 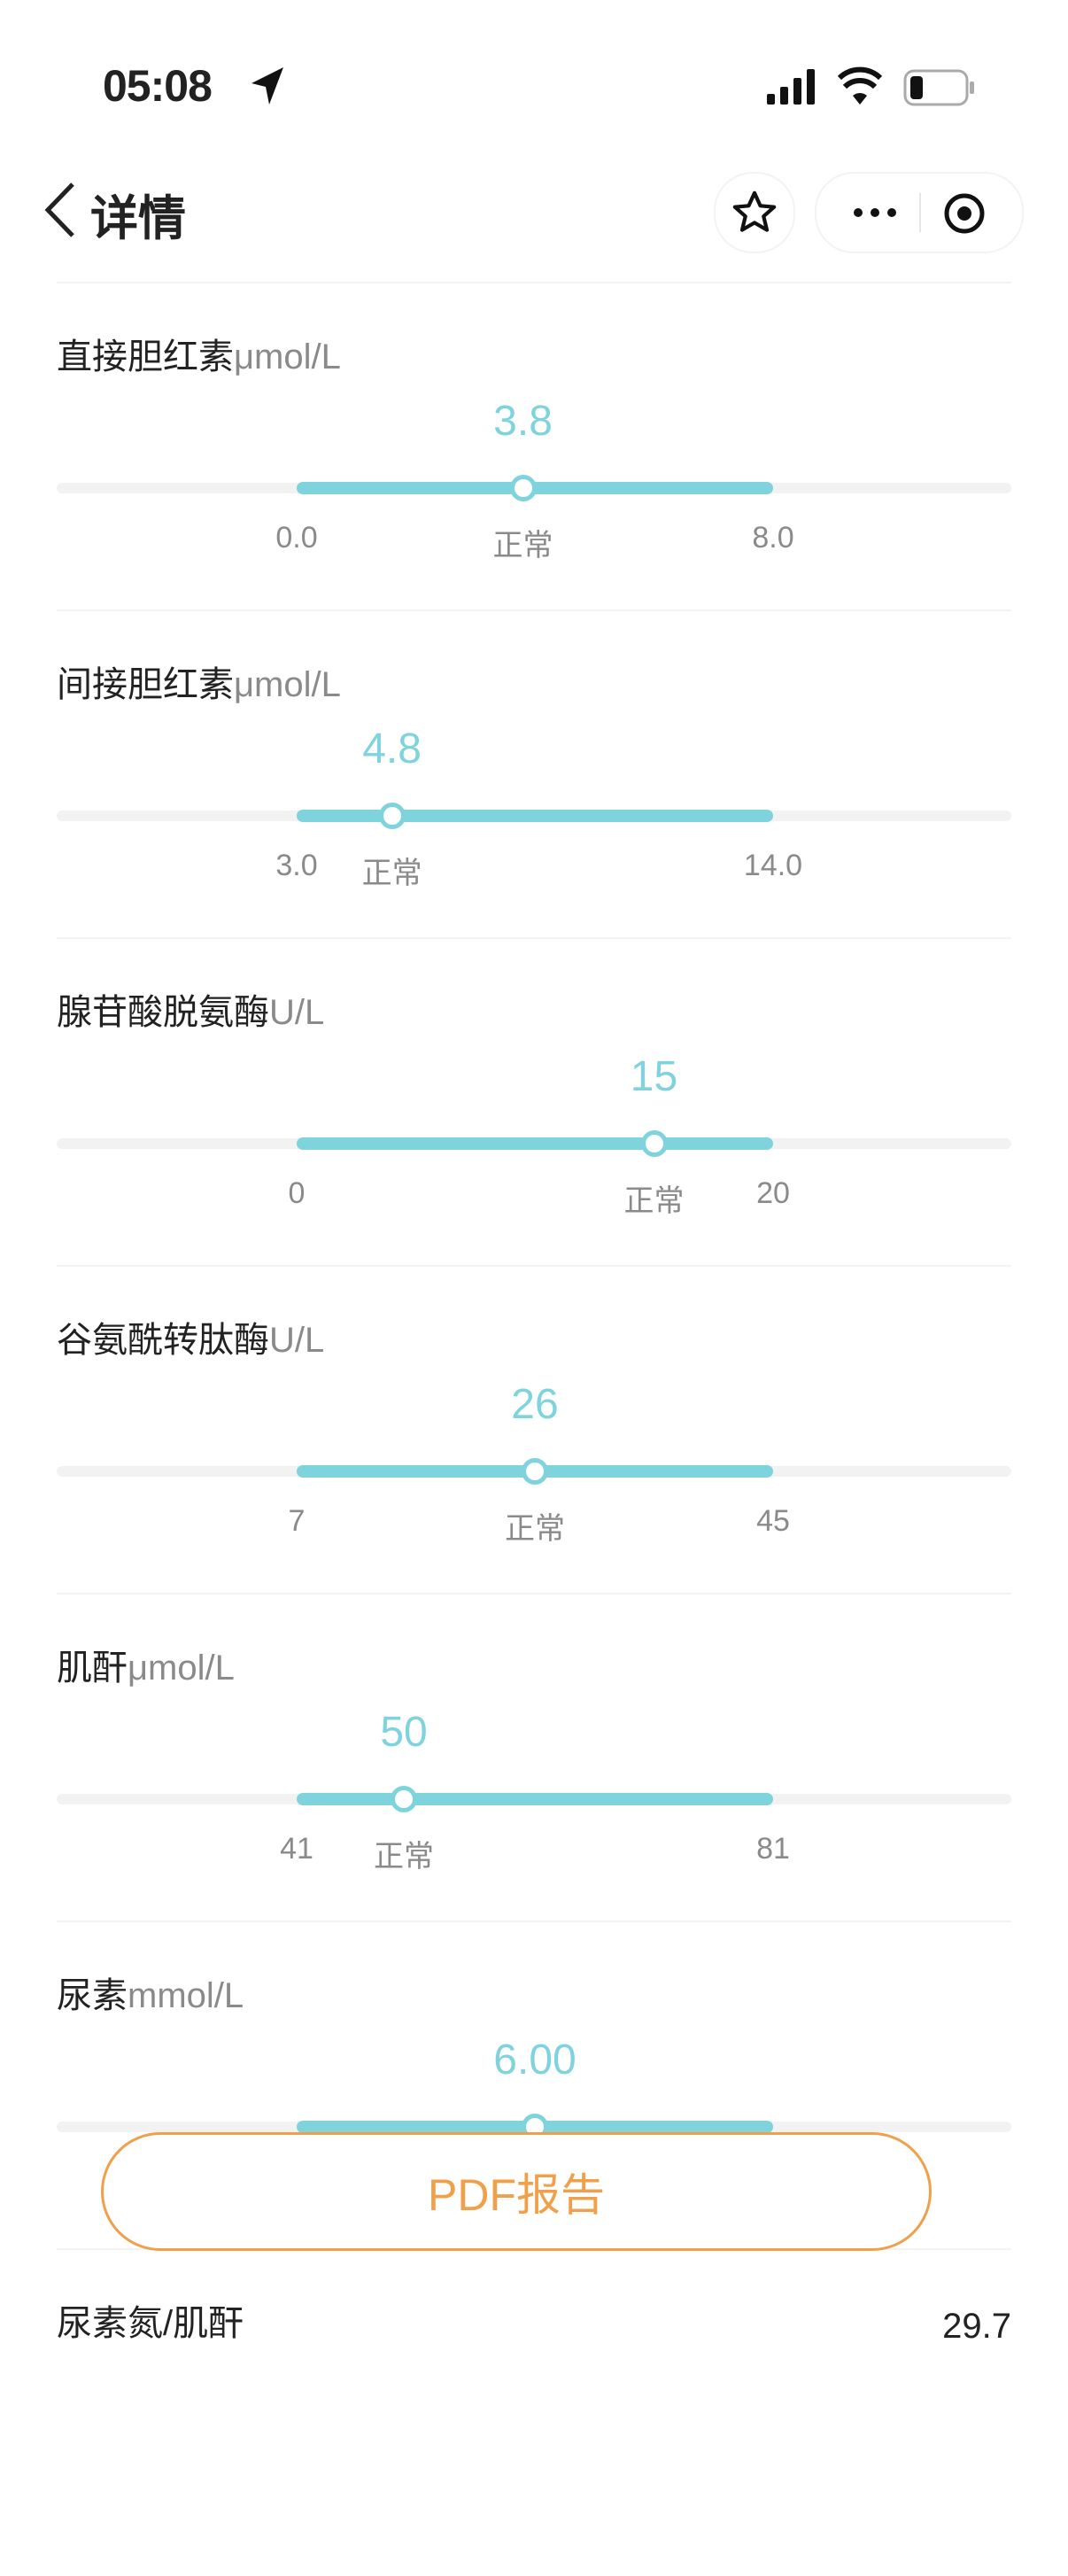 What do you see at coordinates (163, 1012) in the screenshot?
I see `item-title: 腺苷酸脱氨酶` at bounding box center [163, 1012].